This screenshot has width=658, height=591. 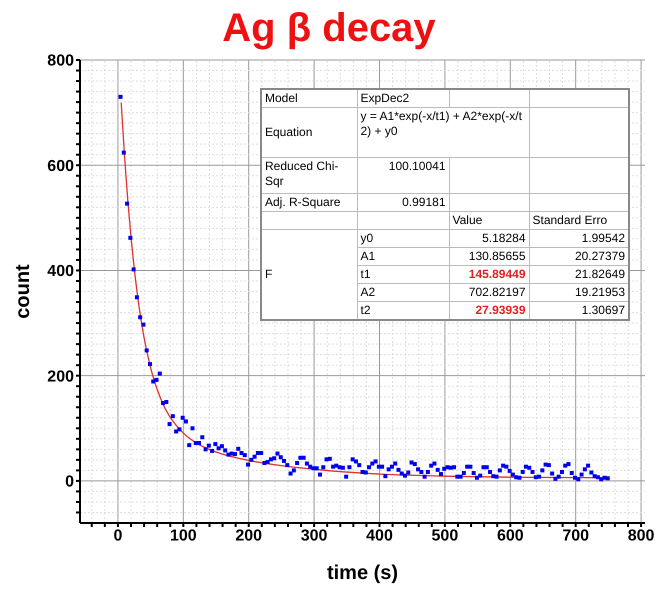 I want to click on annotation: Standard Erro, so click(x=579, y=221).